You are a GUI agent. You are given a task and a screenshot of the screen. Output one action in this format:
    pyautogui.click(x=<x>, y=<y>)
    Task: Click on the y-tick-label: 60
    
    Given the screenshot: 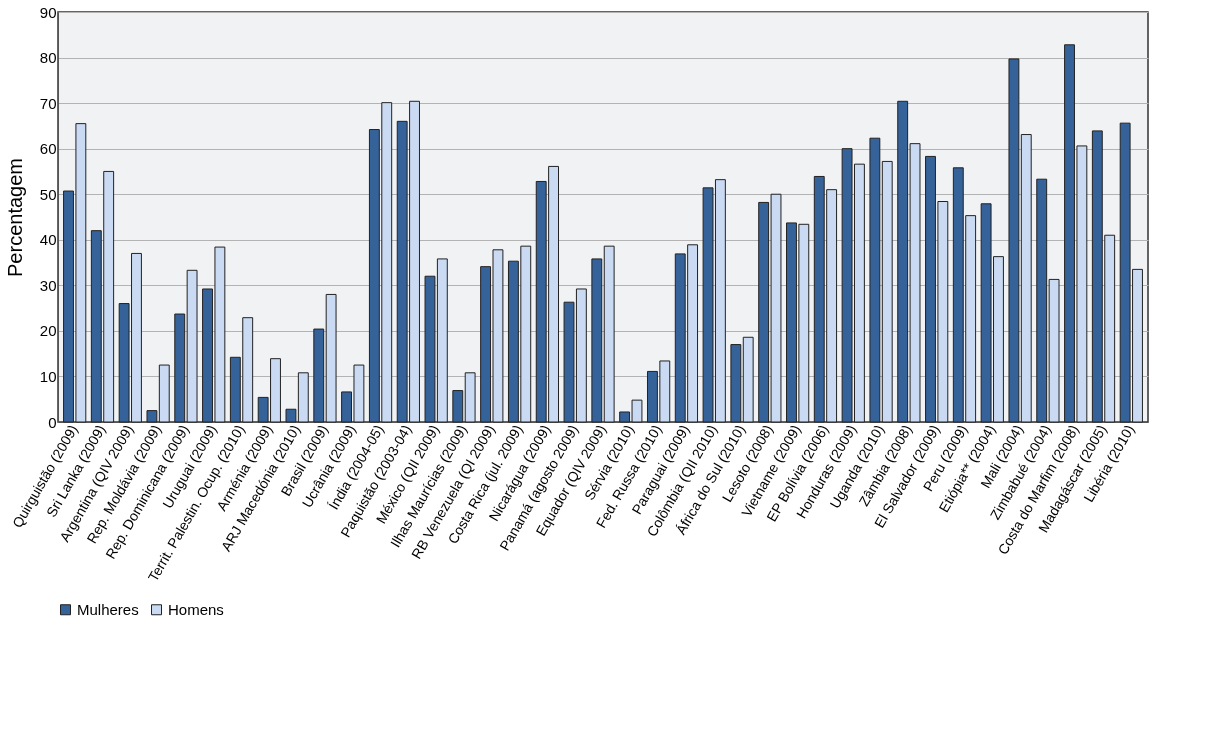 What is the action you would take?
    pyautogui.click(x=48, y=149)
    